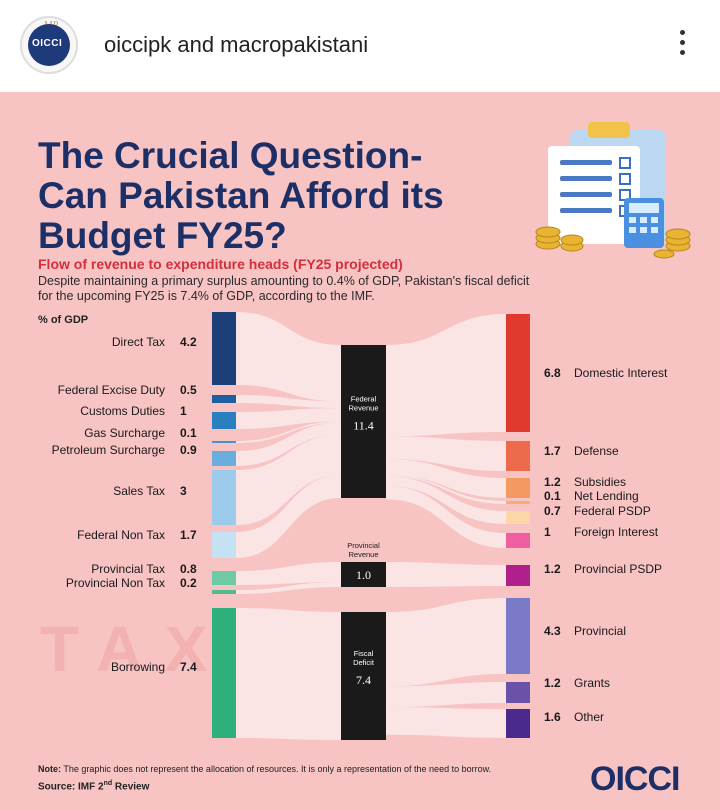  Describe the element at coordinates (364, 662) in the screenshot. I see `middle-node-label: Deficit` at that location.